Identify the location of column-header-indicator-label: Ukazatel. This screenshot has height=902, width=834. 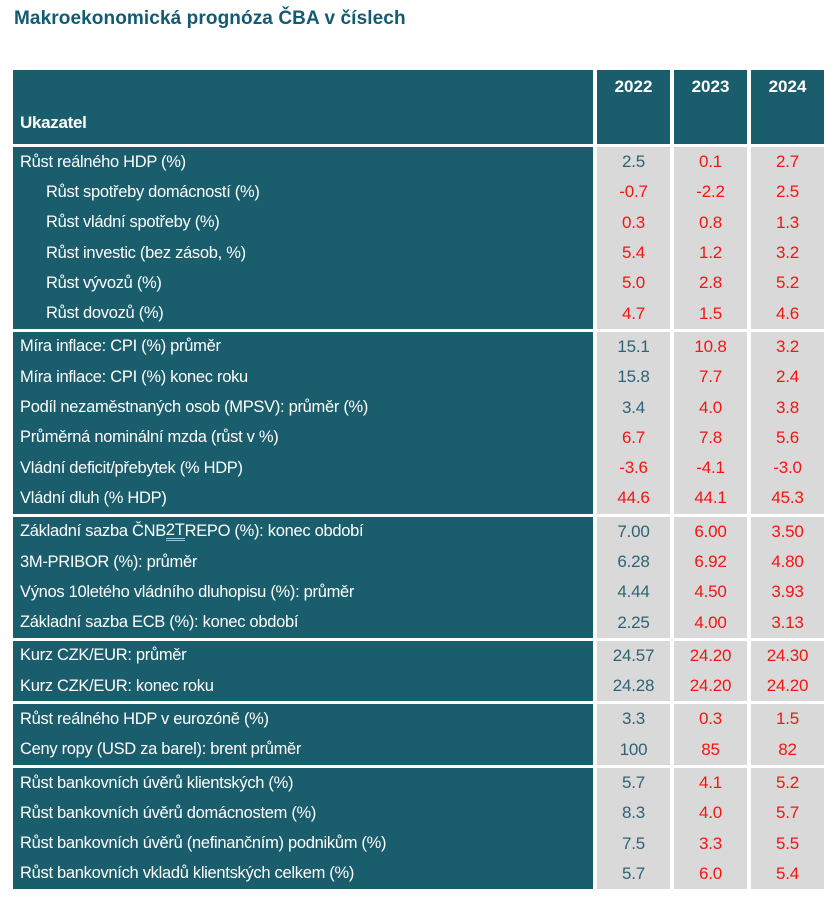
(53, 122).